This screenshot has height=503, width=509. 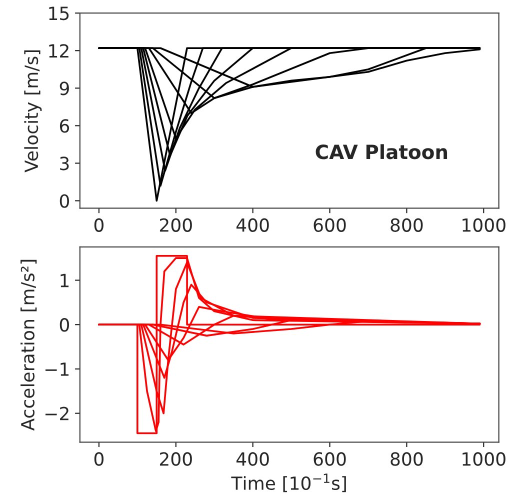 What do you see at coordinates (64, 281) in the screenshot?
I see `y-tick-label: 1` at bounding box center [64, 281].